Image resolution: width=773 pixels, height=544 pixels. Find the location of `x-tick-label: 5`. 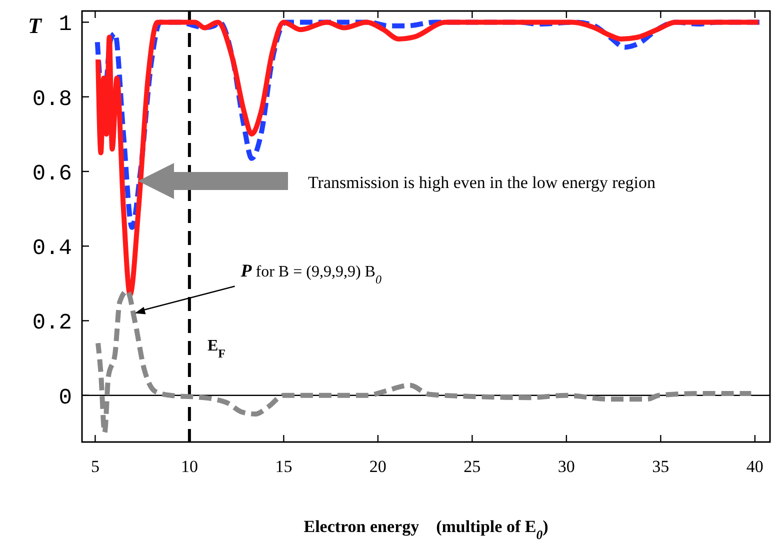

x-tick-label: 5 is located at coordinates (95, 466).